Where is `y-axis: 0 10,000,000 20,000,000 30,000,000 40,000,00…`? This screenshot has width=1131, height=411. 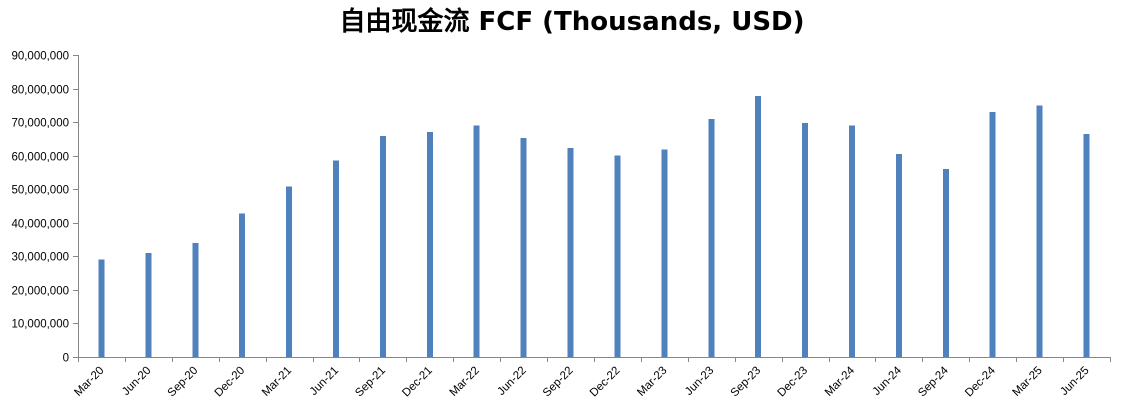
y-axis: 0 10,000,000 20,000,000 30,000,000 40,000,00… is located at coordinates (45, 208).